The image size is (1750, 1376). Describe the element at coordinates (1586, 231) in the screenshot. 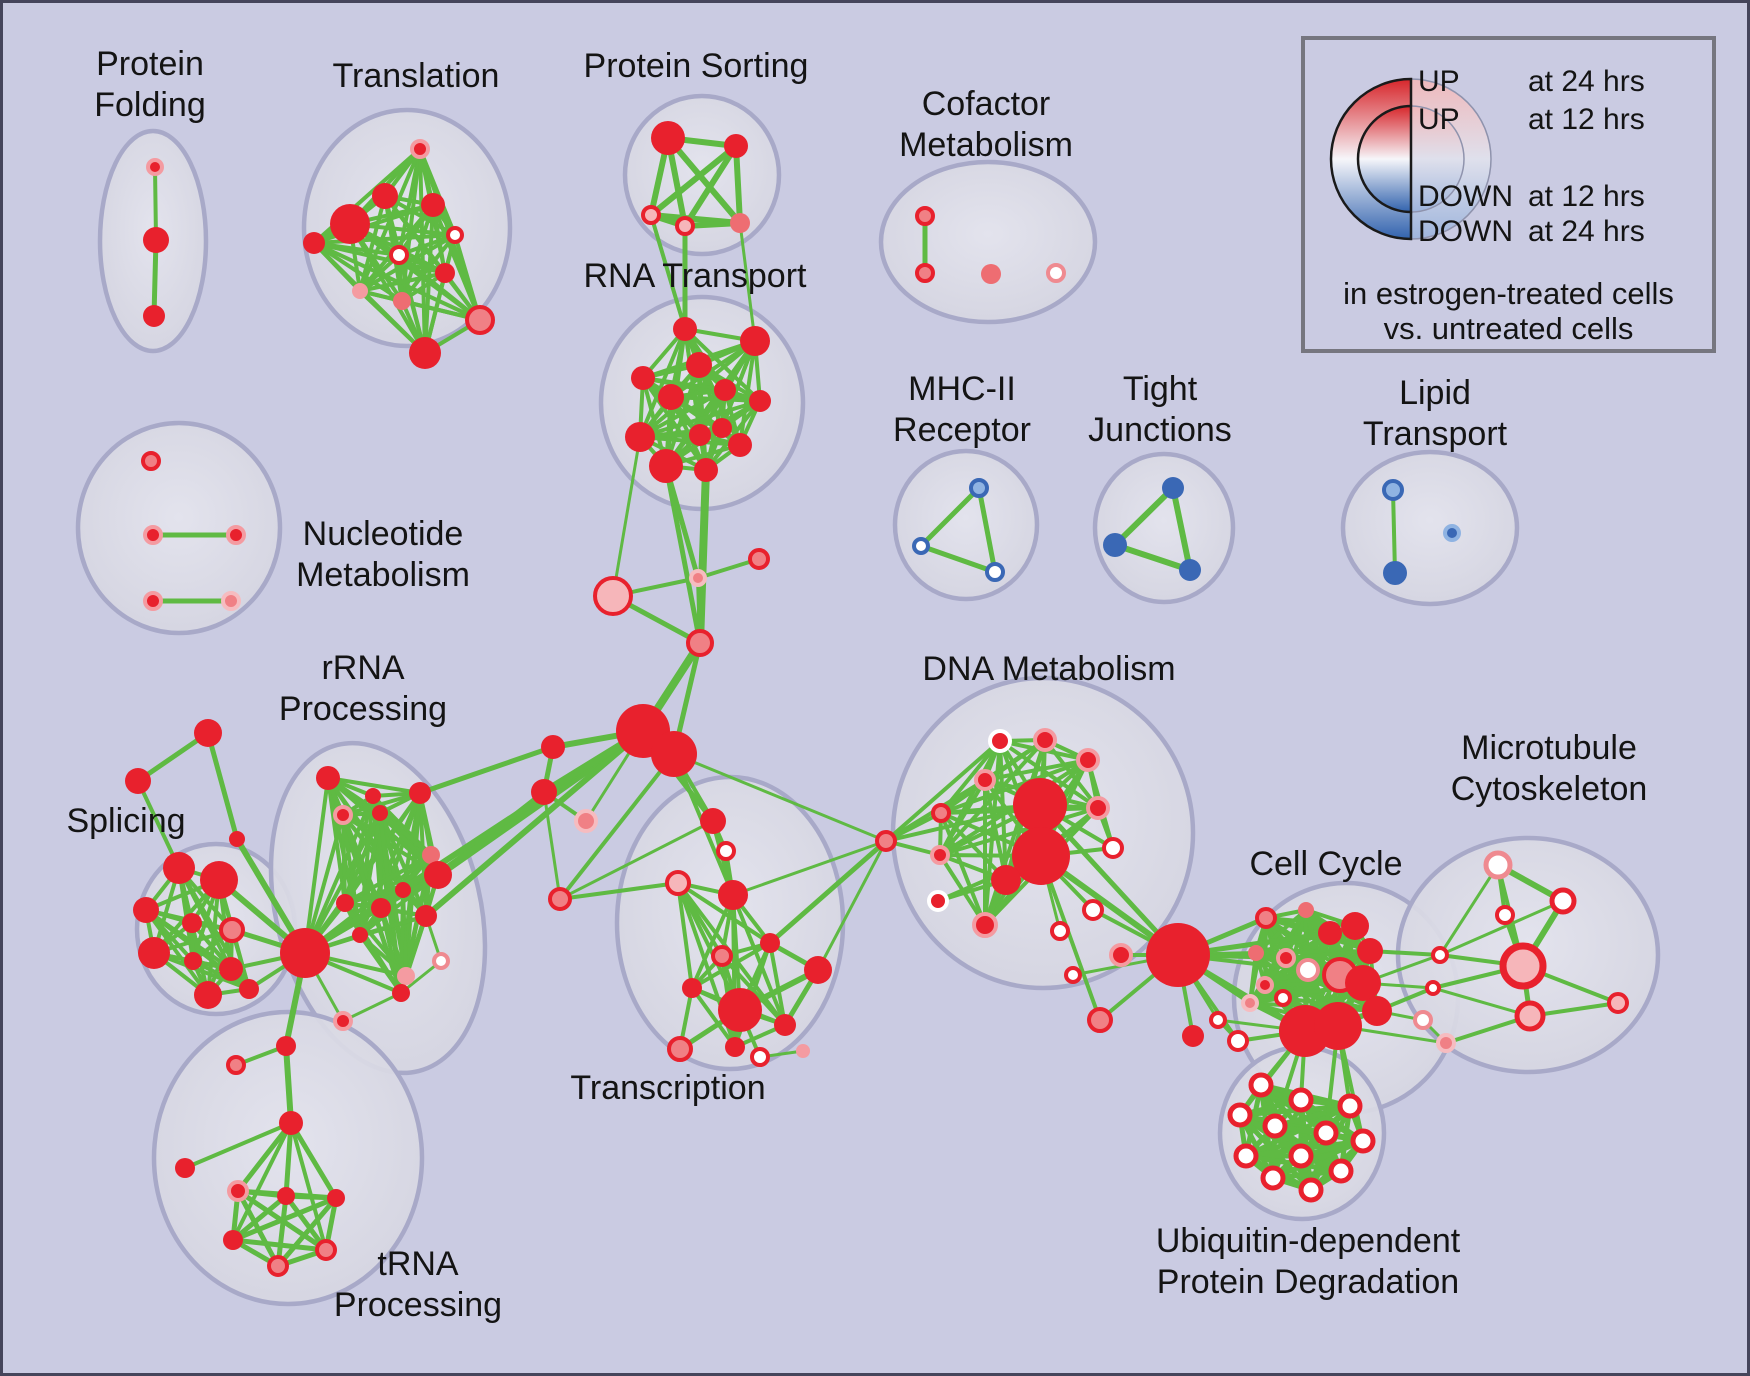

I see `legend-time: at 24 hrs` at that location.